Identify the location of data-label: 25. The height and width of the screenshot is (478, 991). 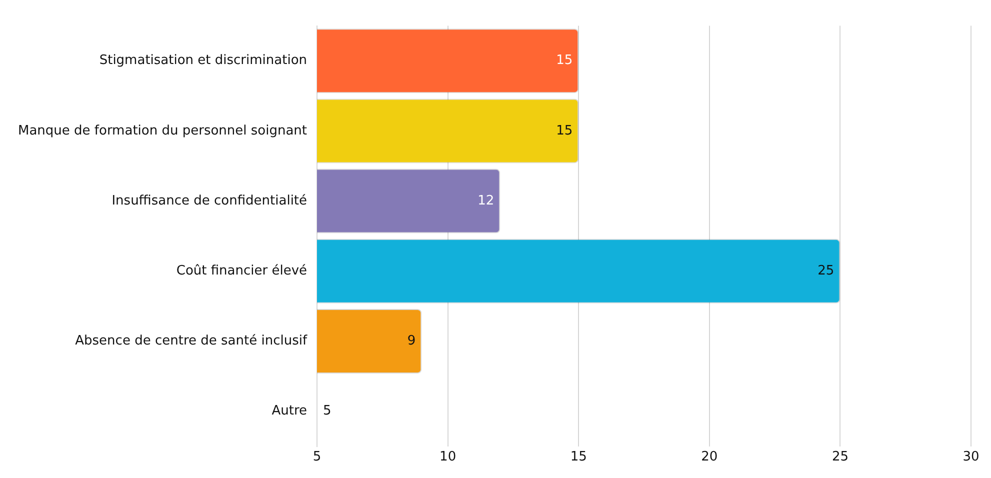
(826, 271).